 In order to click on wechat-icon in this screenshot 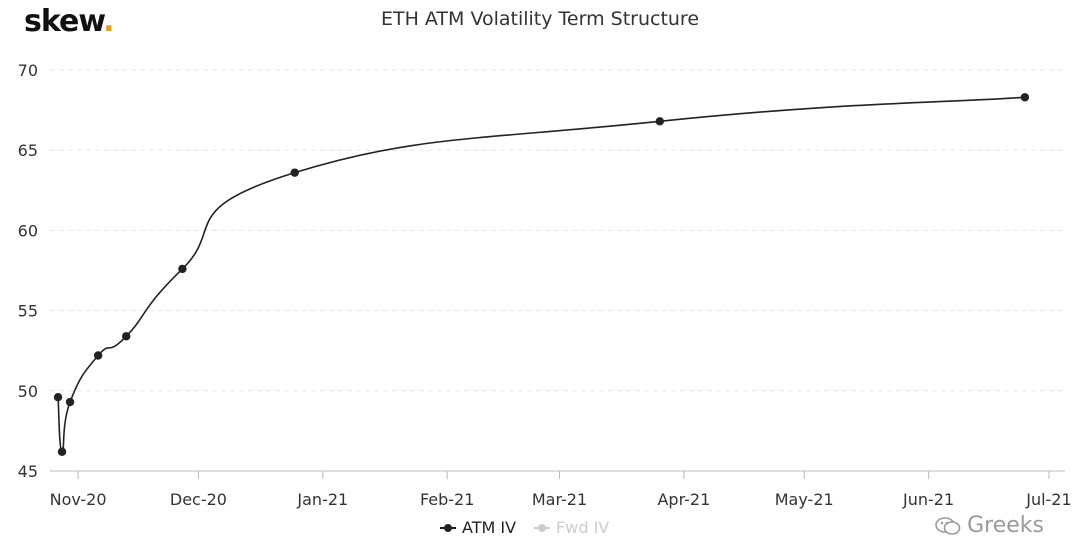, I will do `click(948, 525)`.